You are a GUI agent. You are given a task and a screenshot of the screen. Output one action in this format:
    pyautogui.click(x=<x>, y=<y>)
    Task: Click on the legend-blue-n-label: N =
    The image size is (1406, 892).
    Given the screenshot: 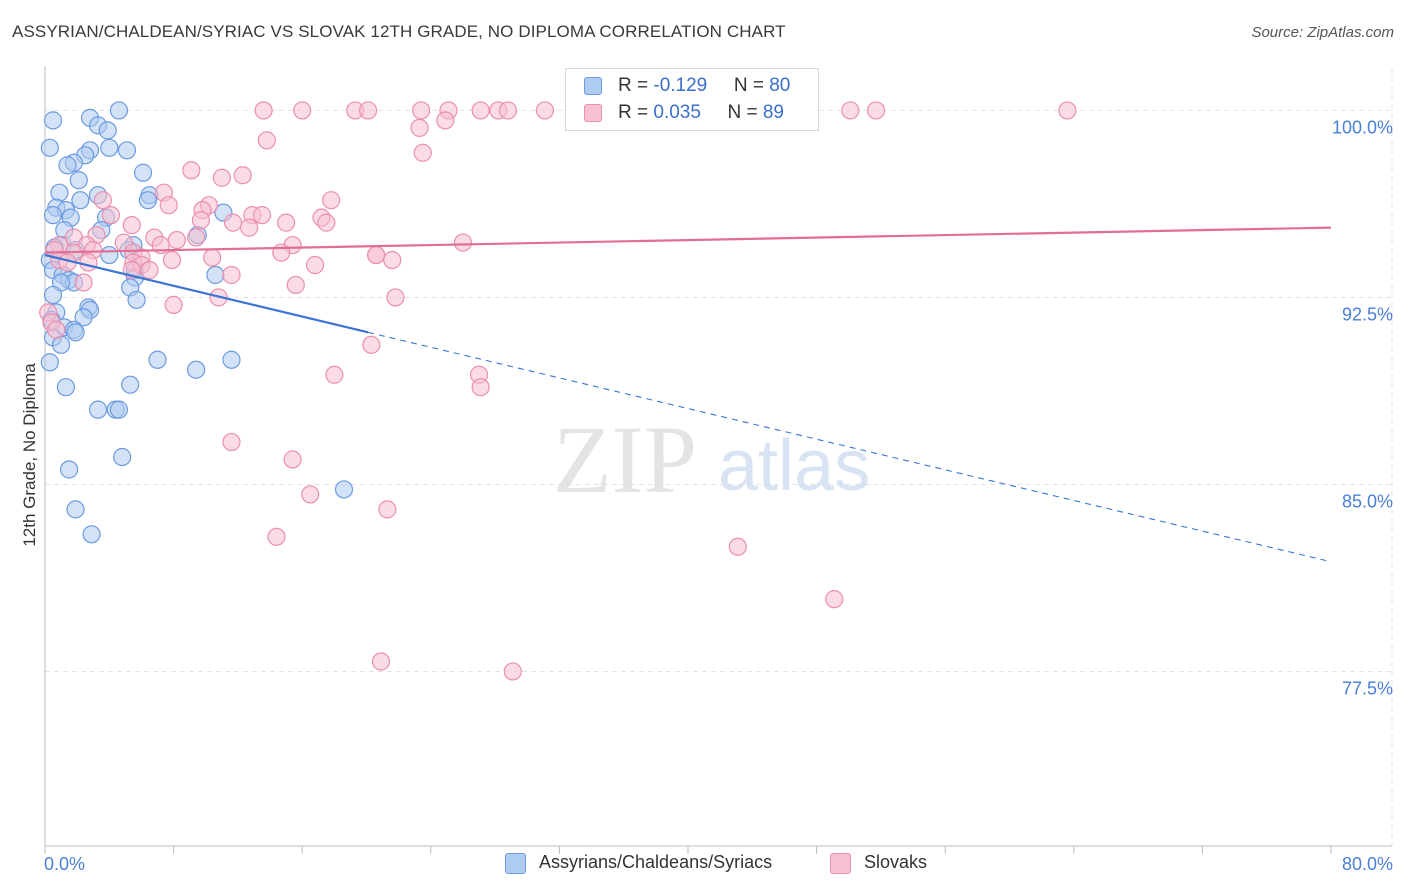 What is the action you would take?
    pyautogui.click(x=751, y=85)
    